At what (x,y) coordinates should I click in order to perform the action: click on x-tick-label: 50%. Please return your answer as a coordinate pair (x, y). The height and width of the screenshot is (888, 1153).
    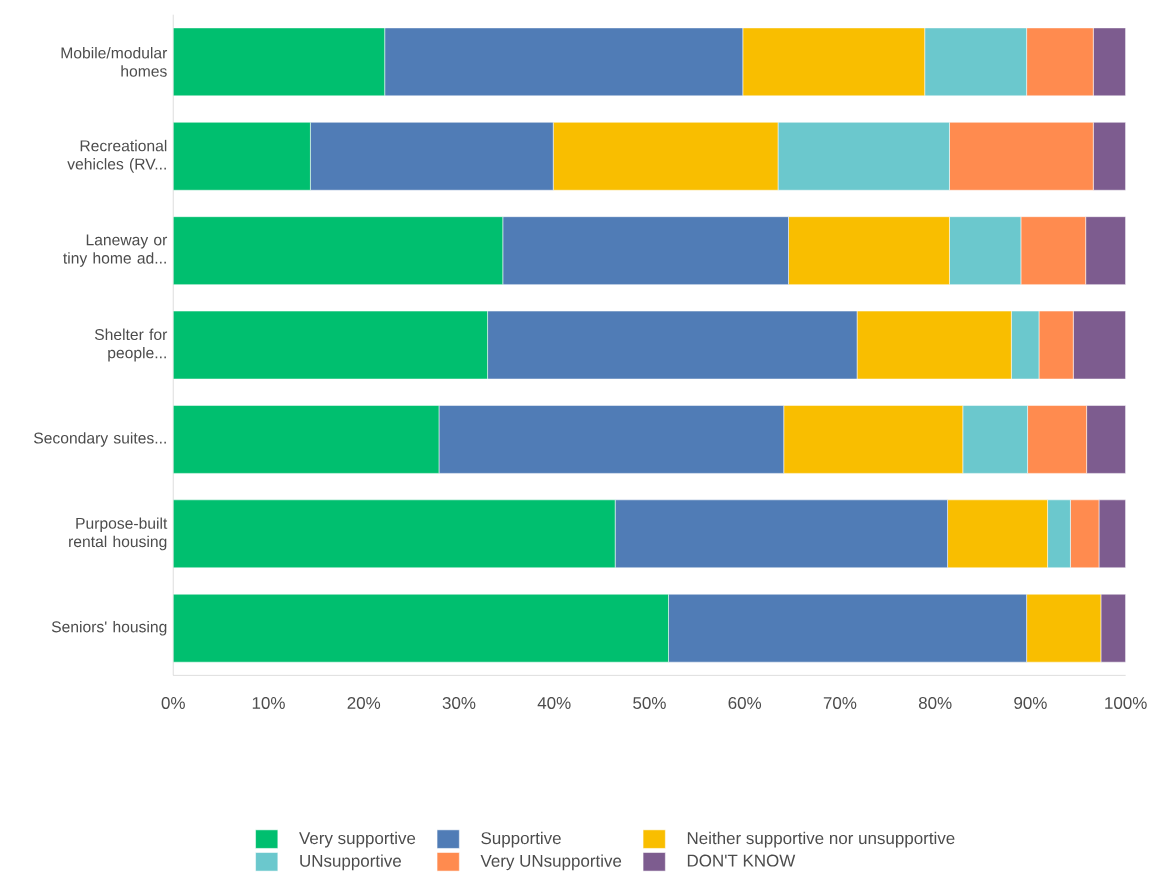
    Looking at the image, I should click on (649, 703).